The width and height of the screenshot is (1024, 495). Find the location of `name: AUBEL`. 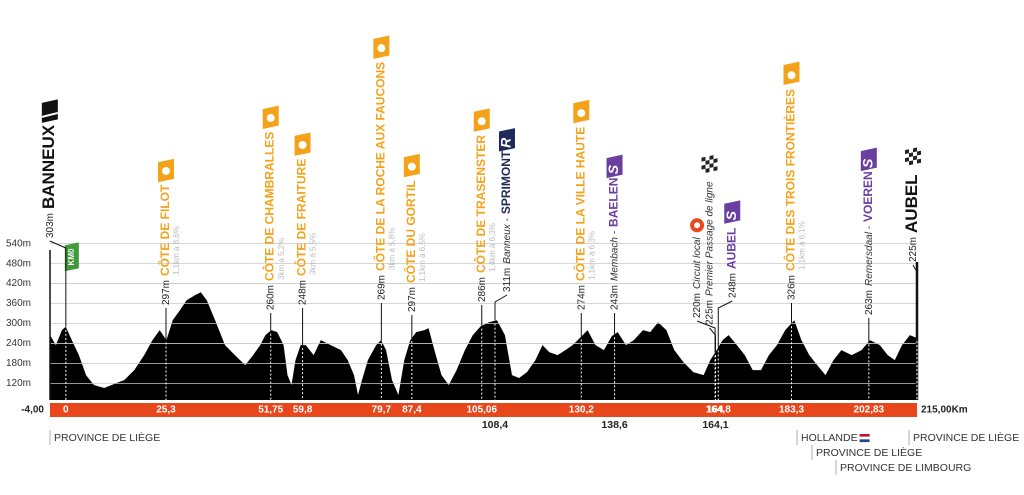

name: AUBEL is located at coordinates (731, 248).